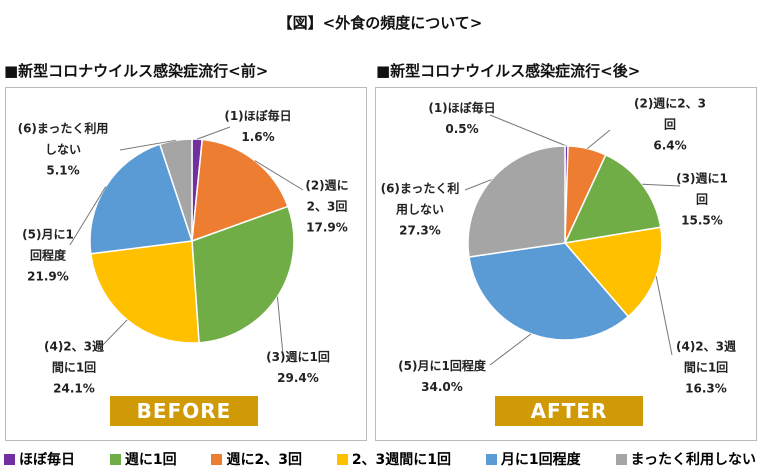  Describe the element at coordinates (380, 23) in the screenshot. I see `page-title: 【図】<外食の頻度について>` at that location.